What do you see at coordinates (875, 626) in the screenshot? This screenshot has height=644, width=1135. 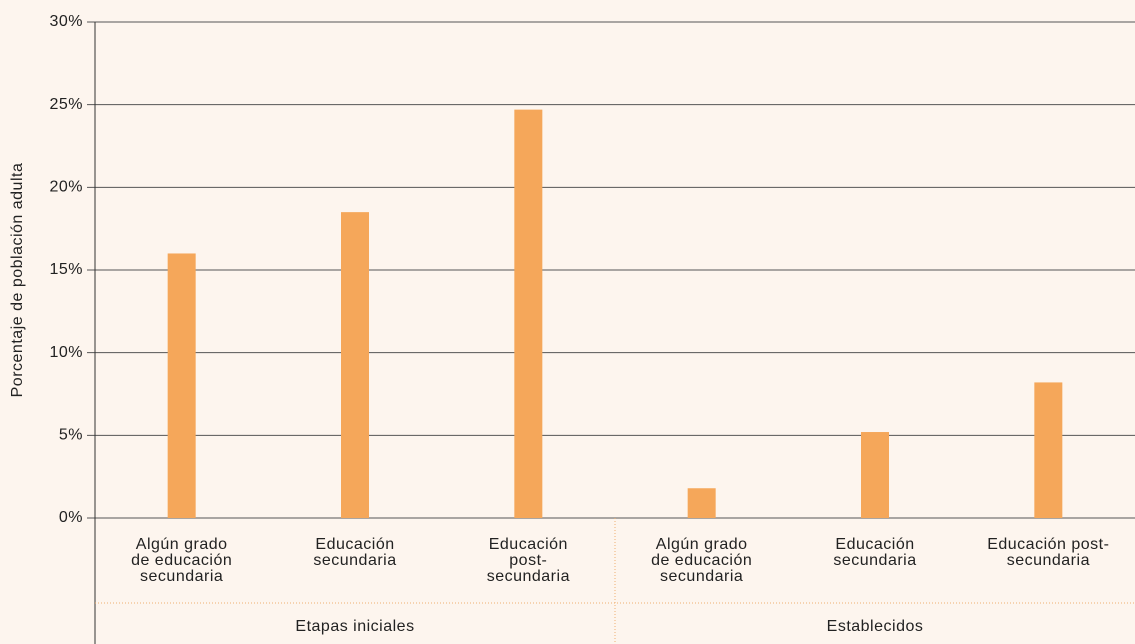 I see `group-label: Establecidos` at bounding box center [875, 626].